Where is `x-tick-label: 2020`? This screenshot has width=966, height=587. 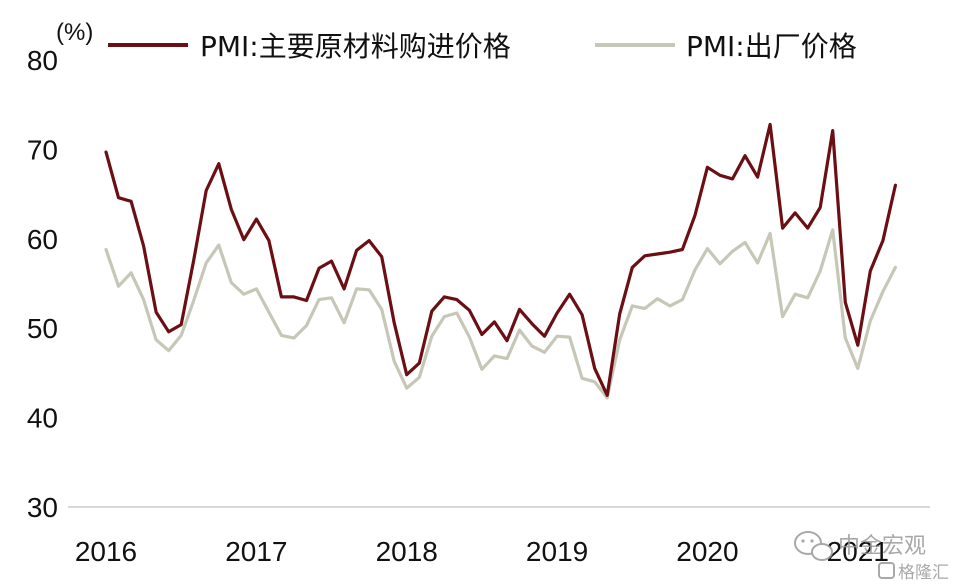 x-tick-label: 2020 is located at coordinates (707, 551).